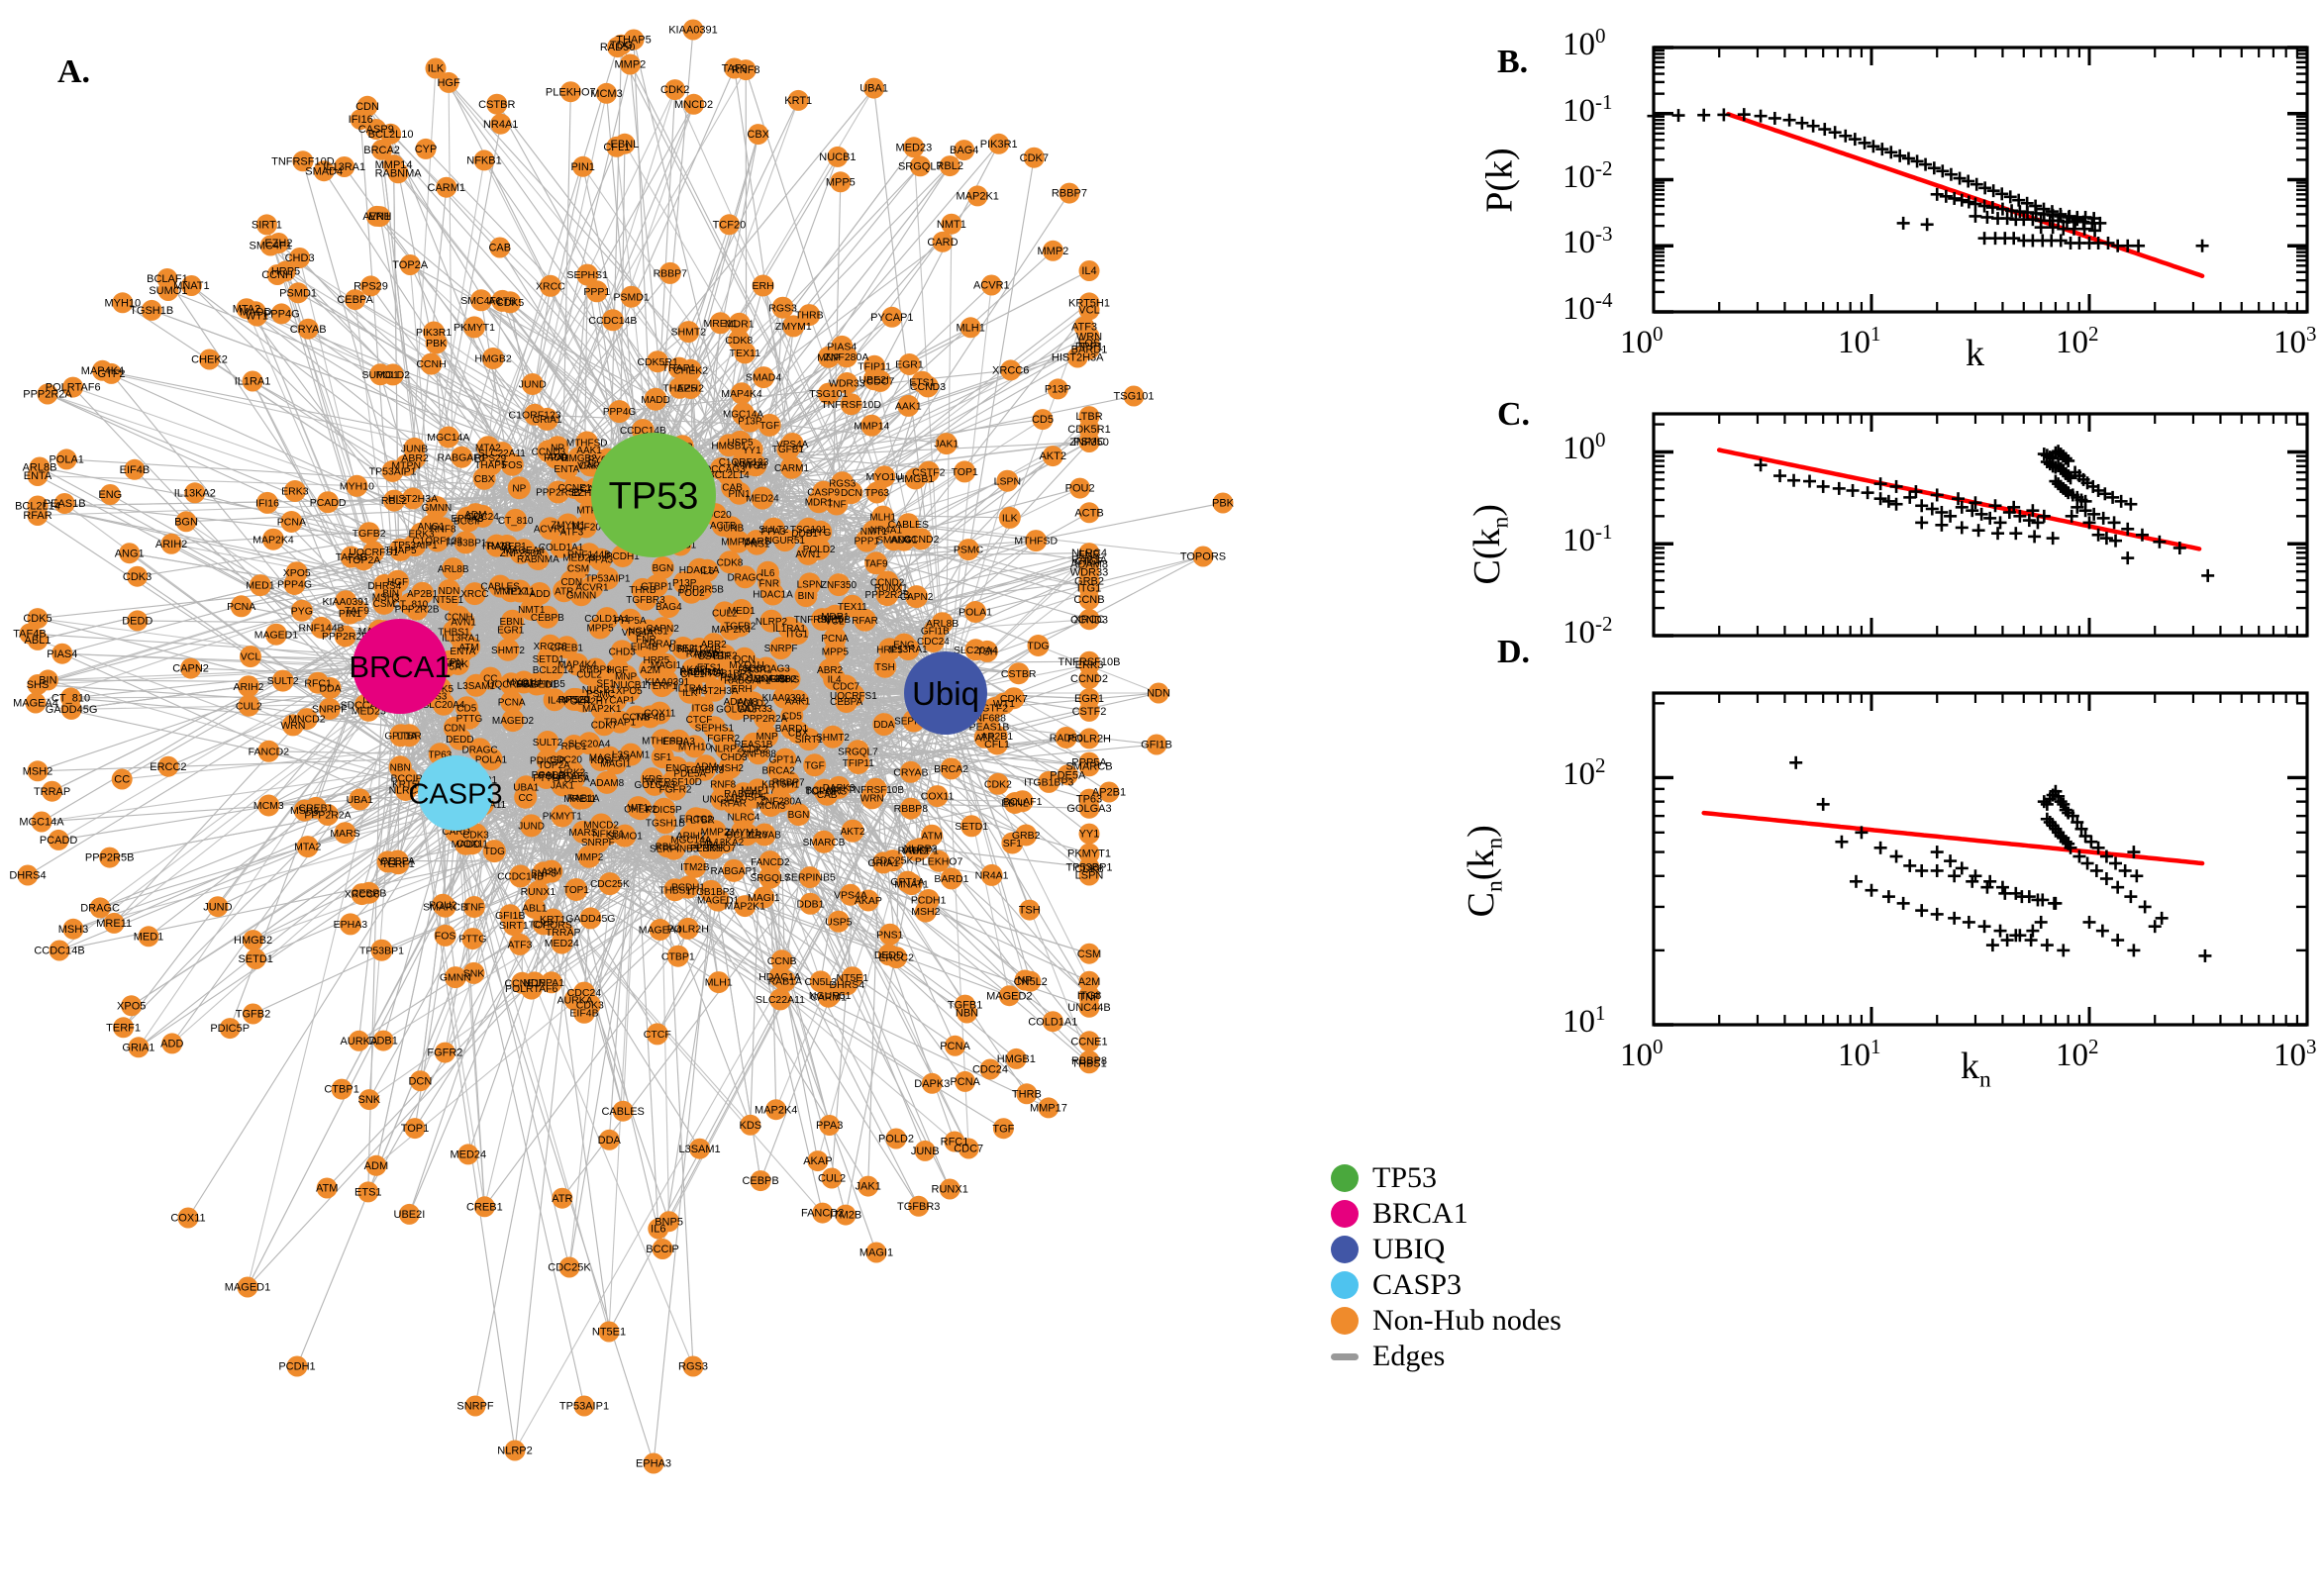  What do you see at coordinates (327, 816) in the screenshot?
I see `network-node-label: PPP2R2A` at bounding box center [327, 816].